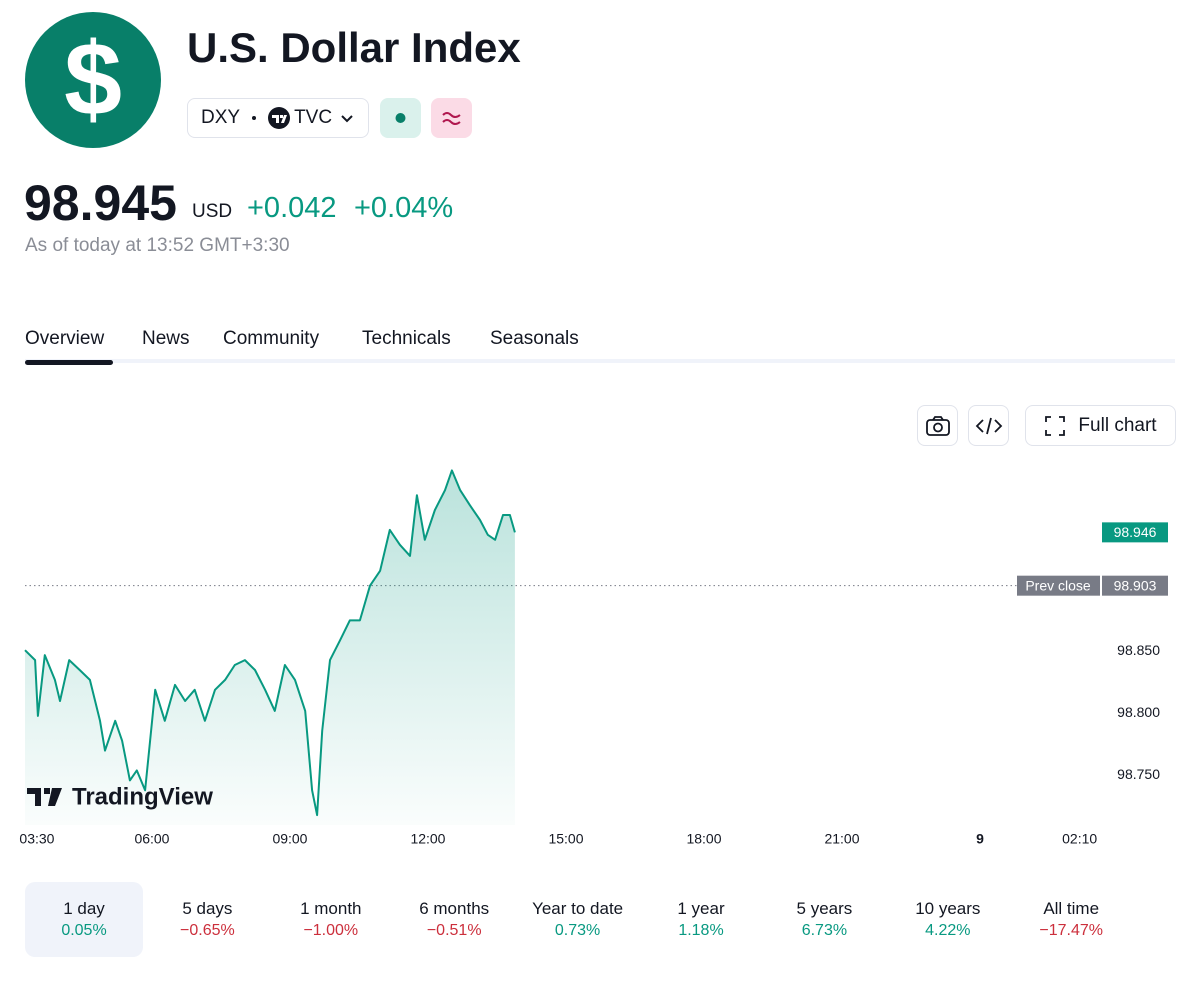  I want to click on prev-close-value: 98.903, so click(1135, 585).